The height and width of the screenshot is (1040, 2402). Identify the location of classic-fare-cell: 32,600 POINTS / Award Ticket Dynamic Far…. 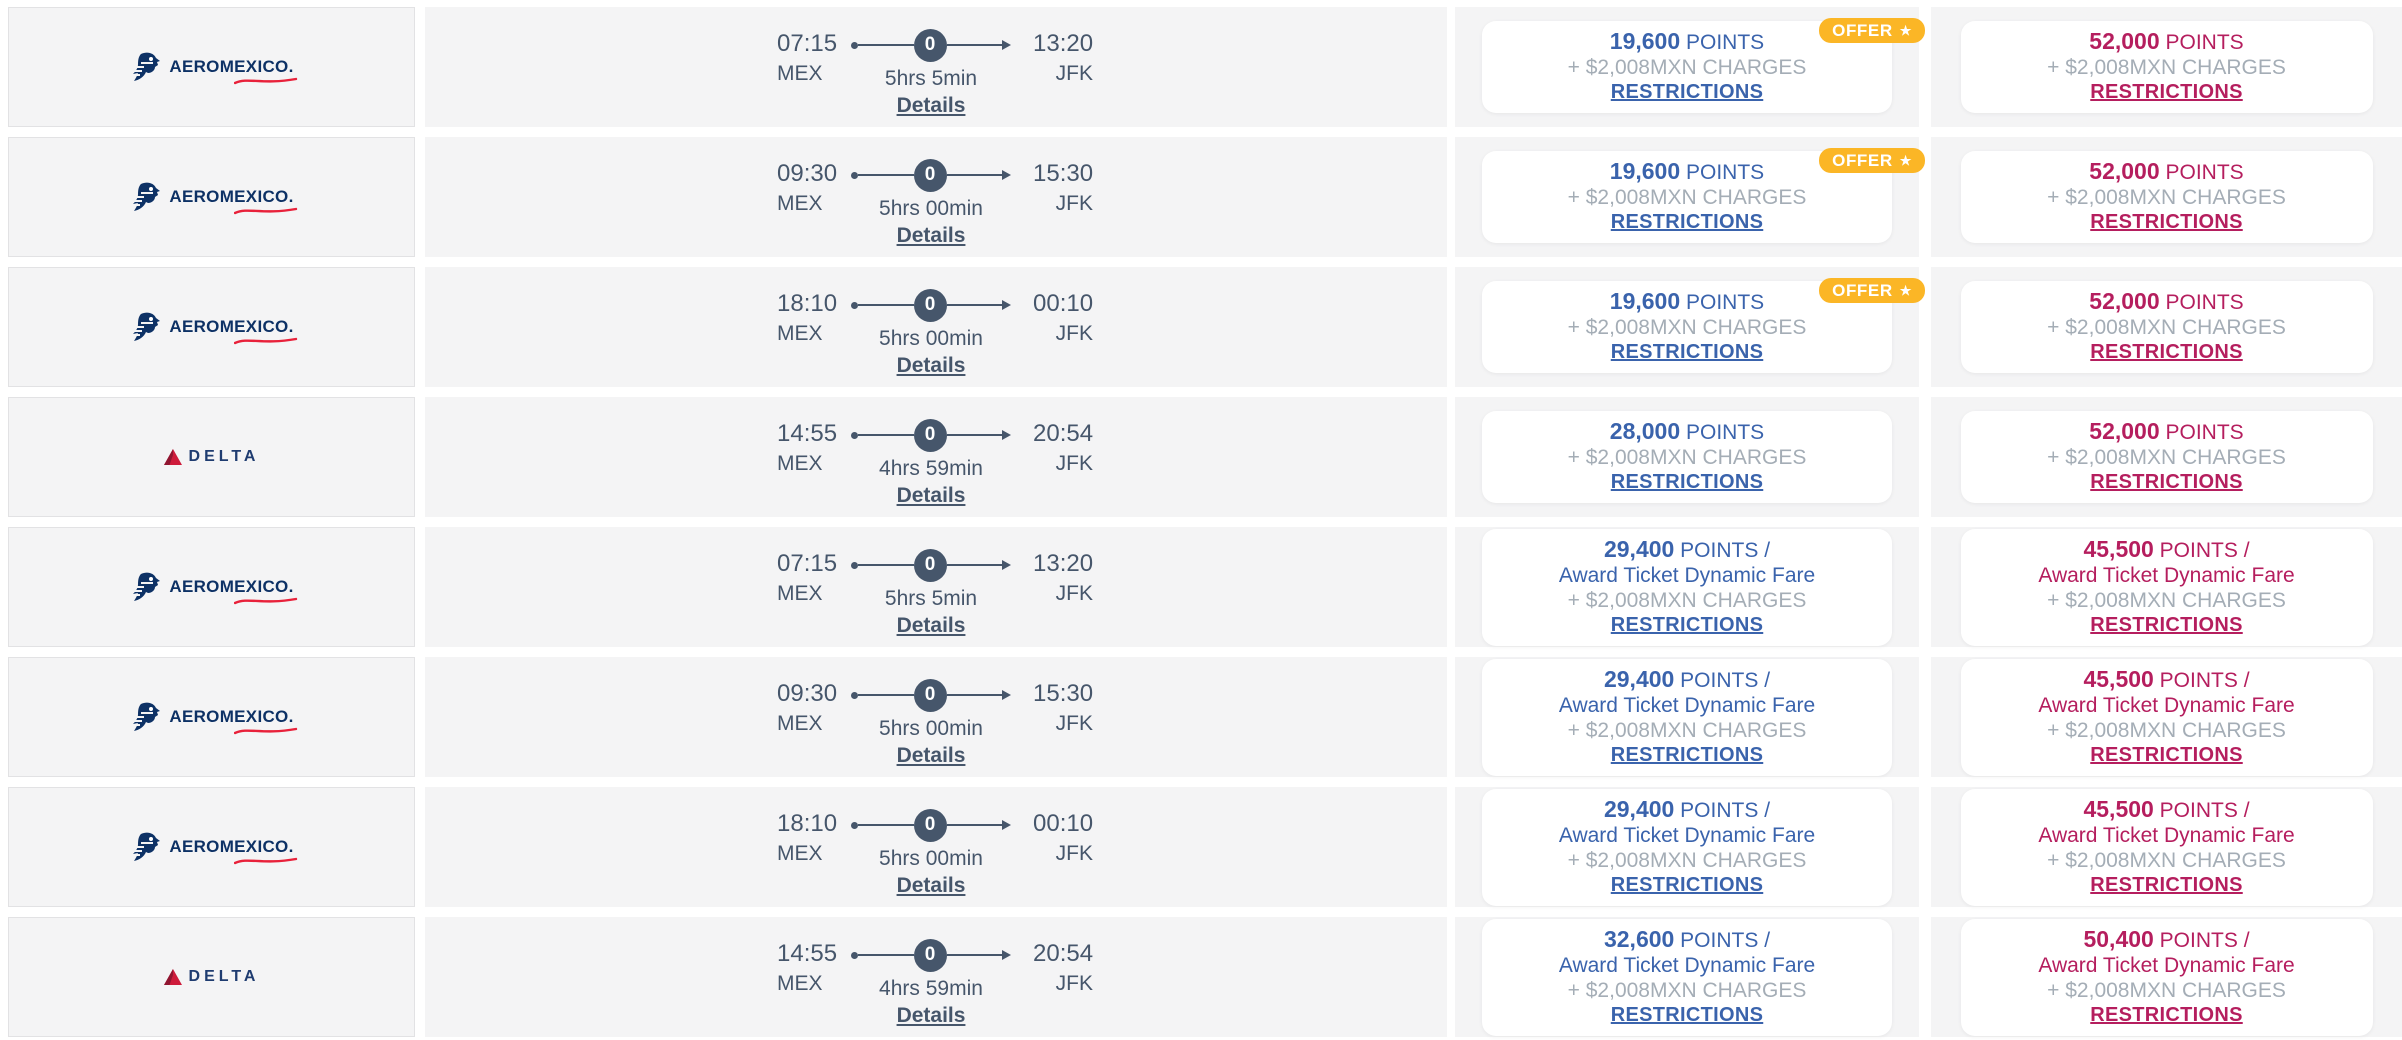
(1687, 977).